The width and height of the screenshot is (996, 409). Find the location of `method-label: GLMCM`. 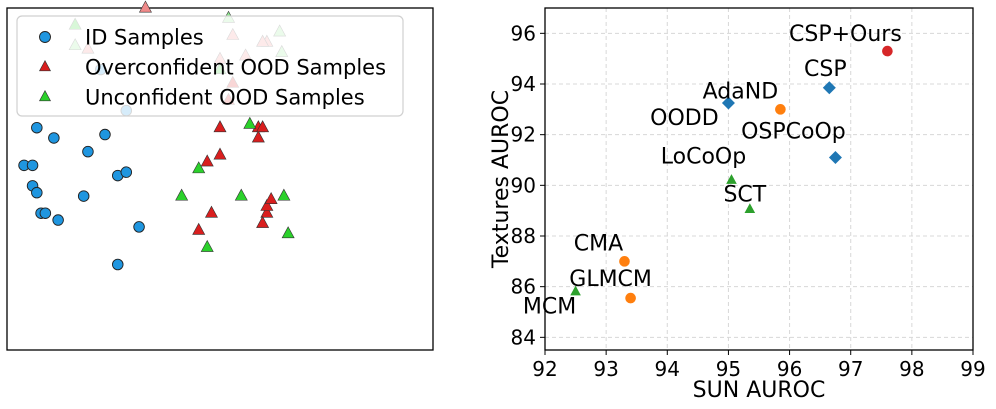

method-label: GLMCM is located at coordinates (610, 279).